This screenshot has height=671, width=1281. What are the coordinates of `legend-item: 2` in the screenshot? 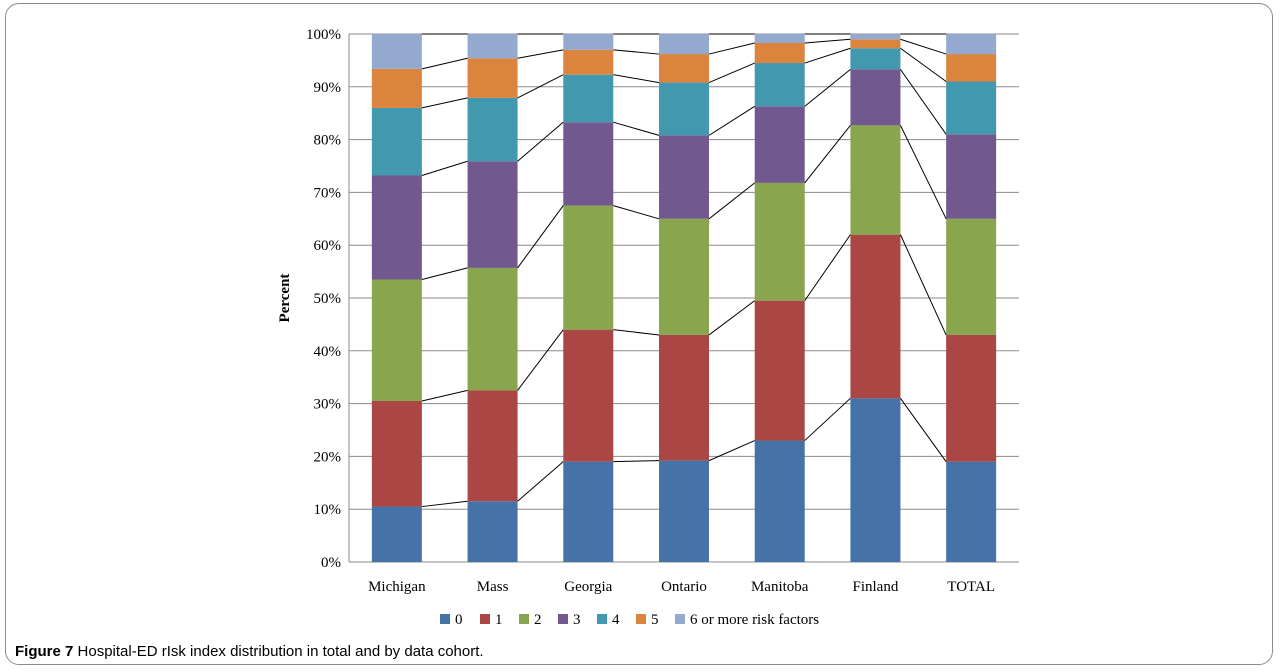 It's located at (530, 620).